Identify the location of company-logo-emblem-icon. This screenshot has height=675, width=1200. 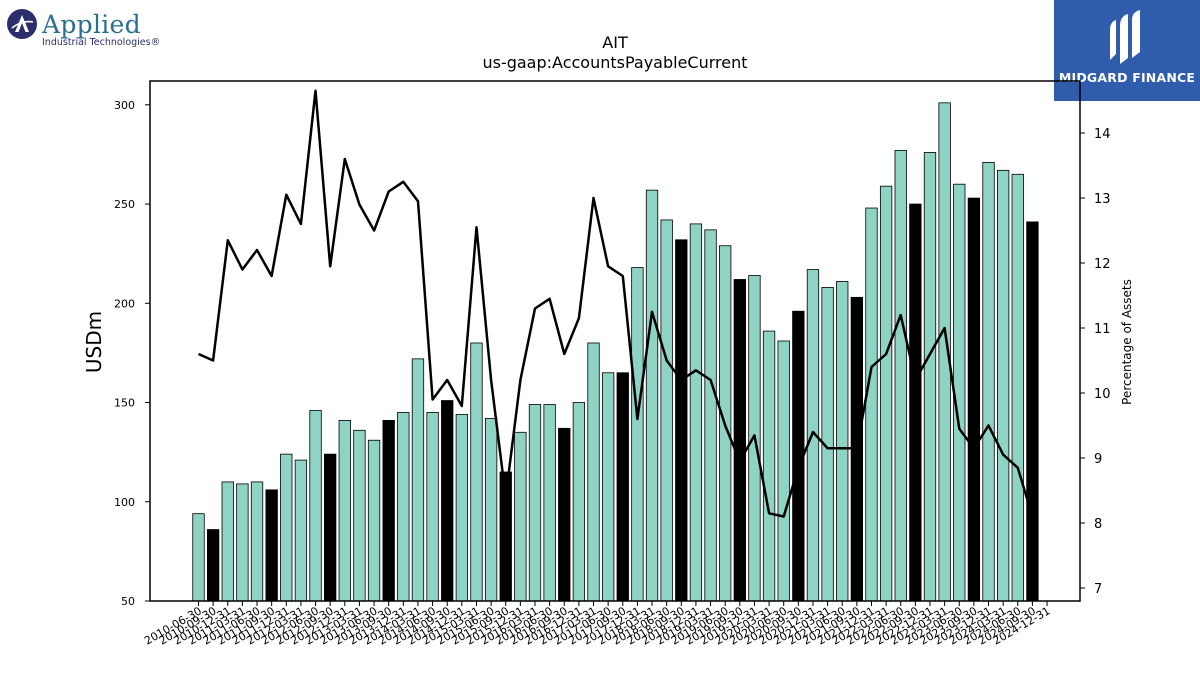
(22, 24).